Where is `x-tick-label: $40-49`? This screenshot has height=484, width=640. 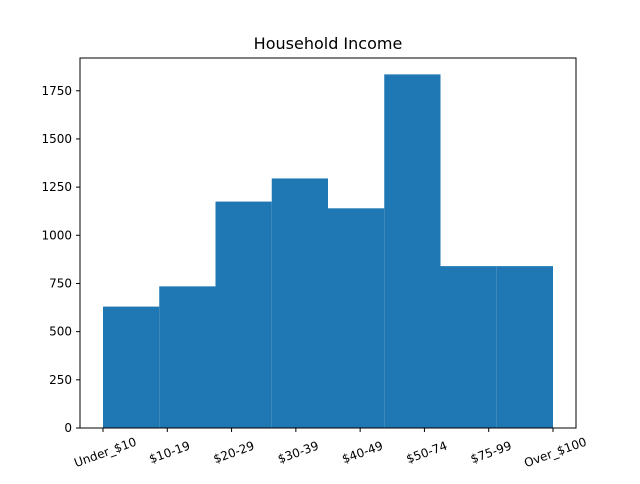 x-tick-label: $40-49 is located at coordinates (362, 453).